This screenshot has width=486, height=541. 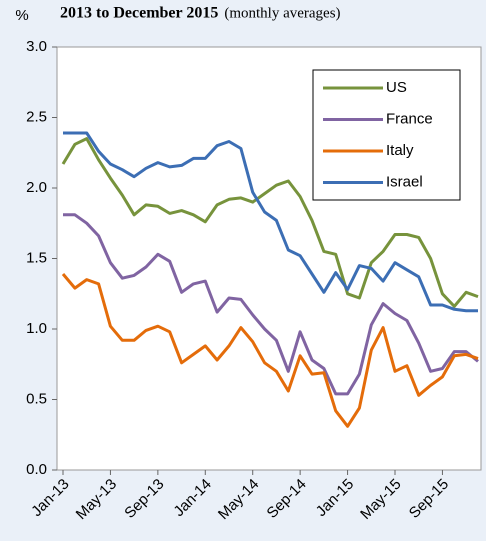 I want to click on x-tick-label: Jan-13, so click(x=50, y=498).